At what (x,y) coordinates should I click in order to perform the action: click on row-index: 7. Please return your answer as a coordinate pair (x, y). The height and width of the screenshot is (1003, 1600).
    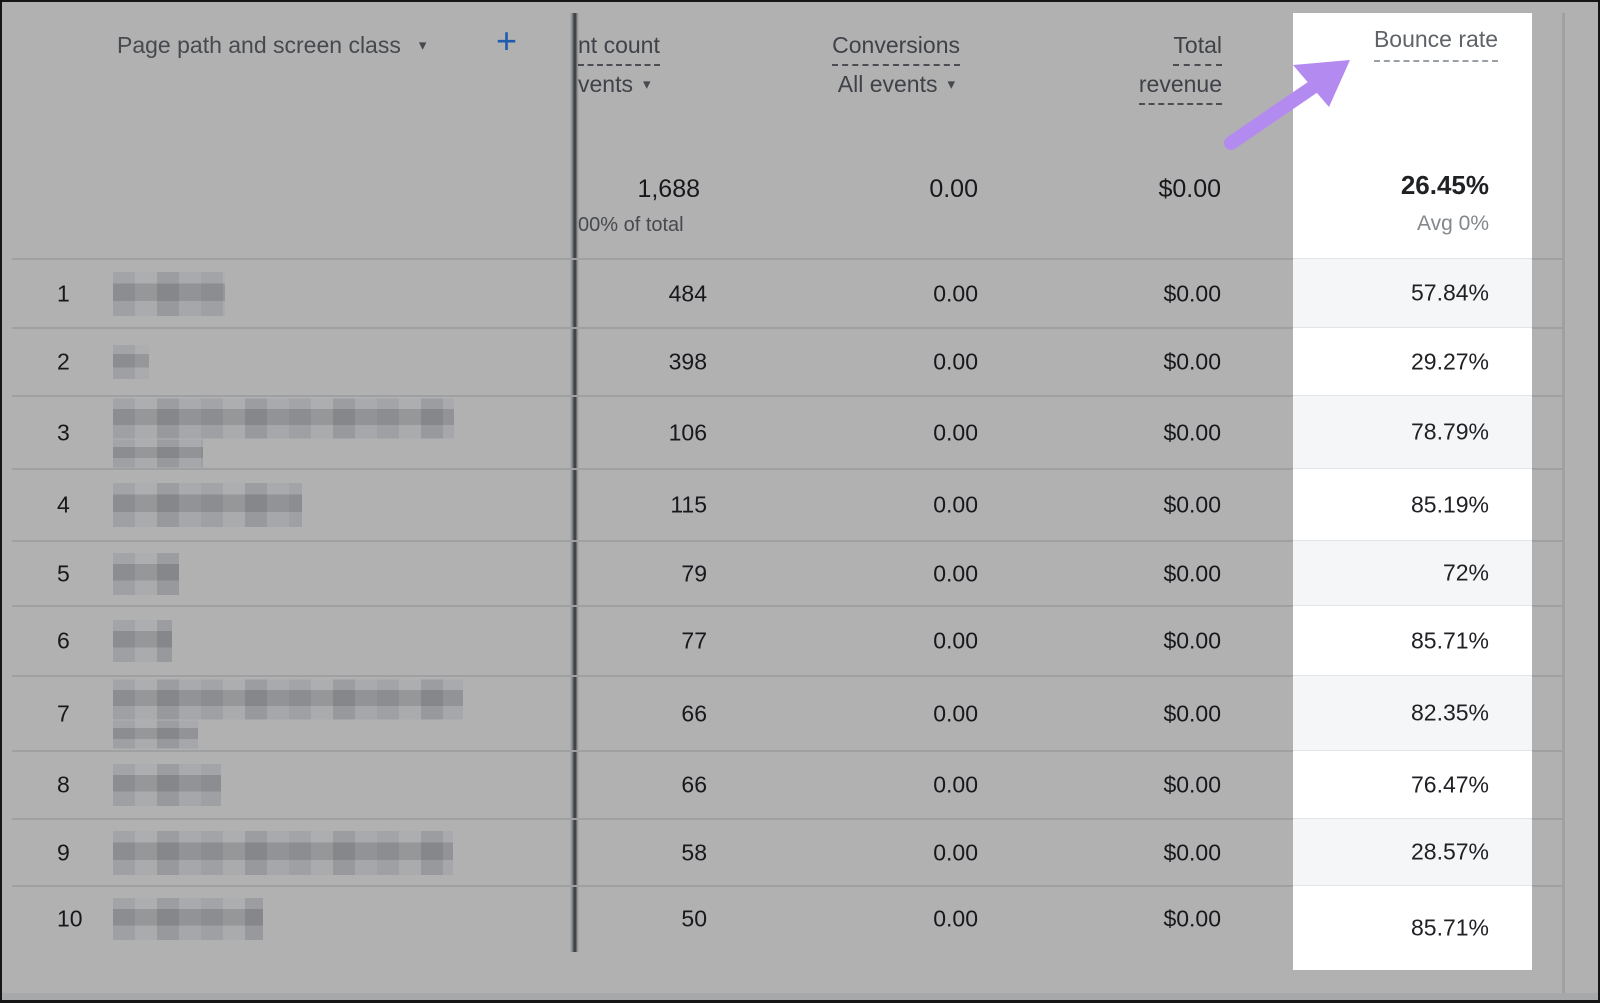
    Looking at the image, I should click on (63, 713).